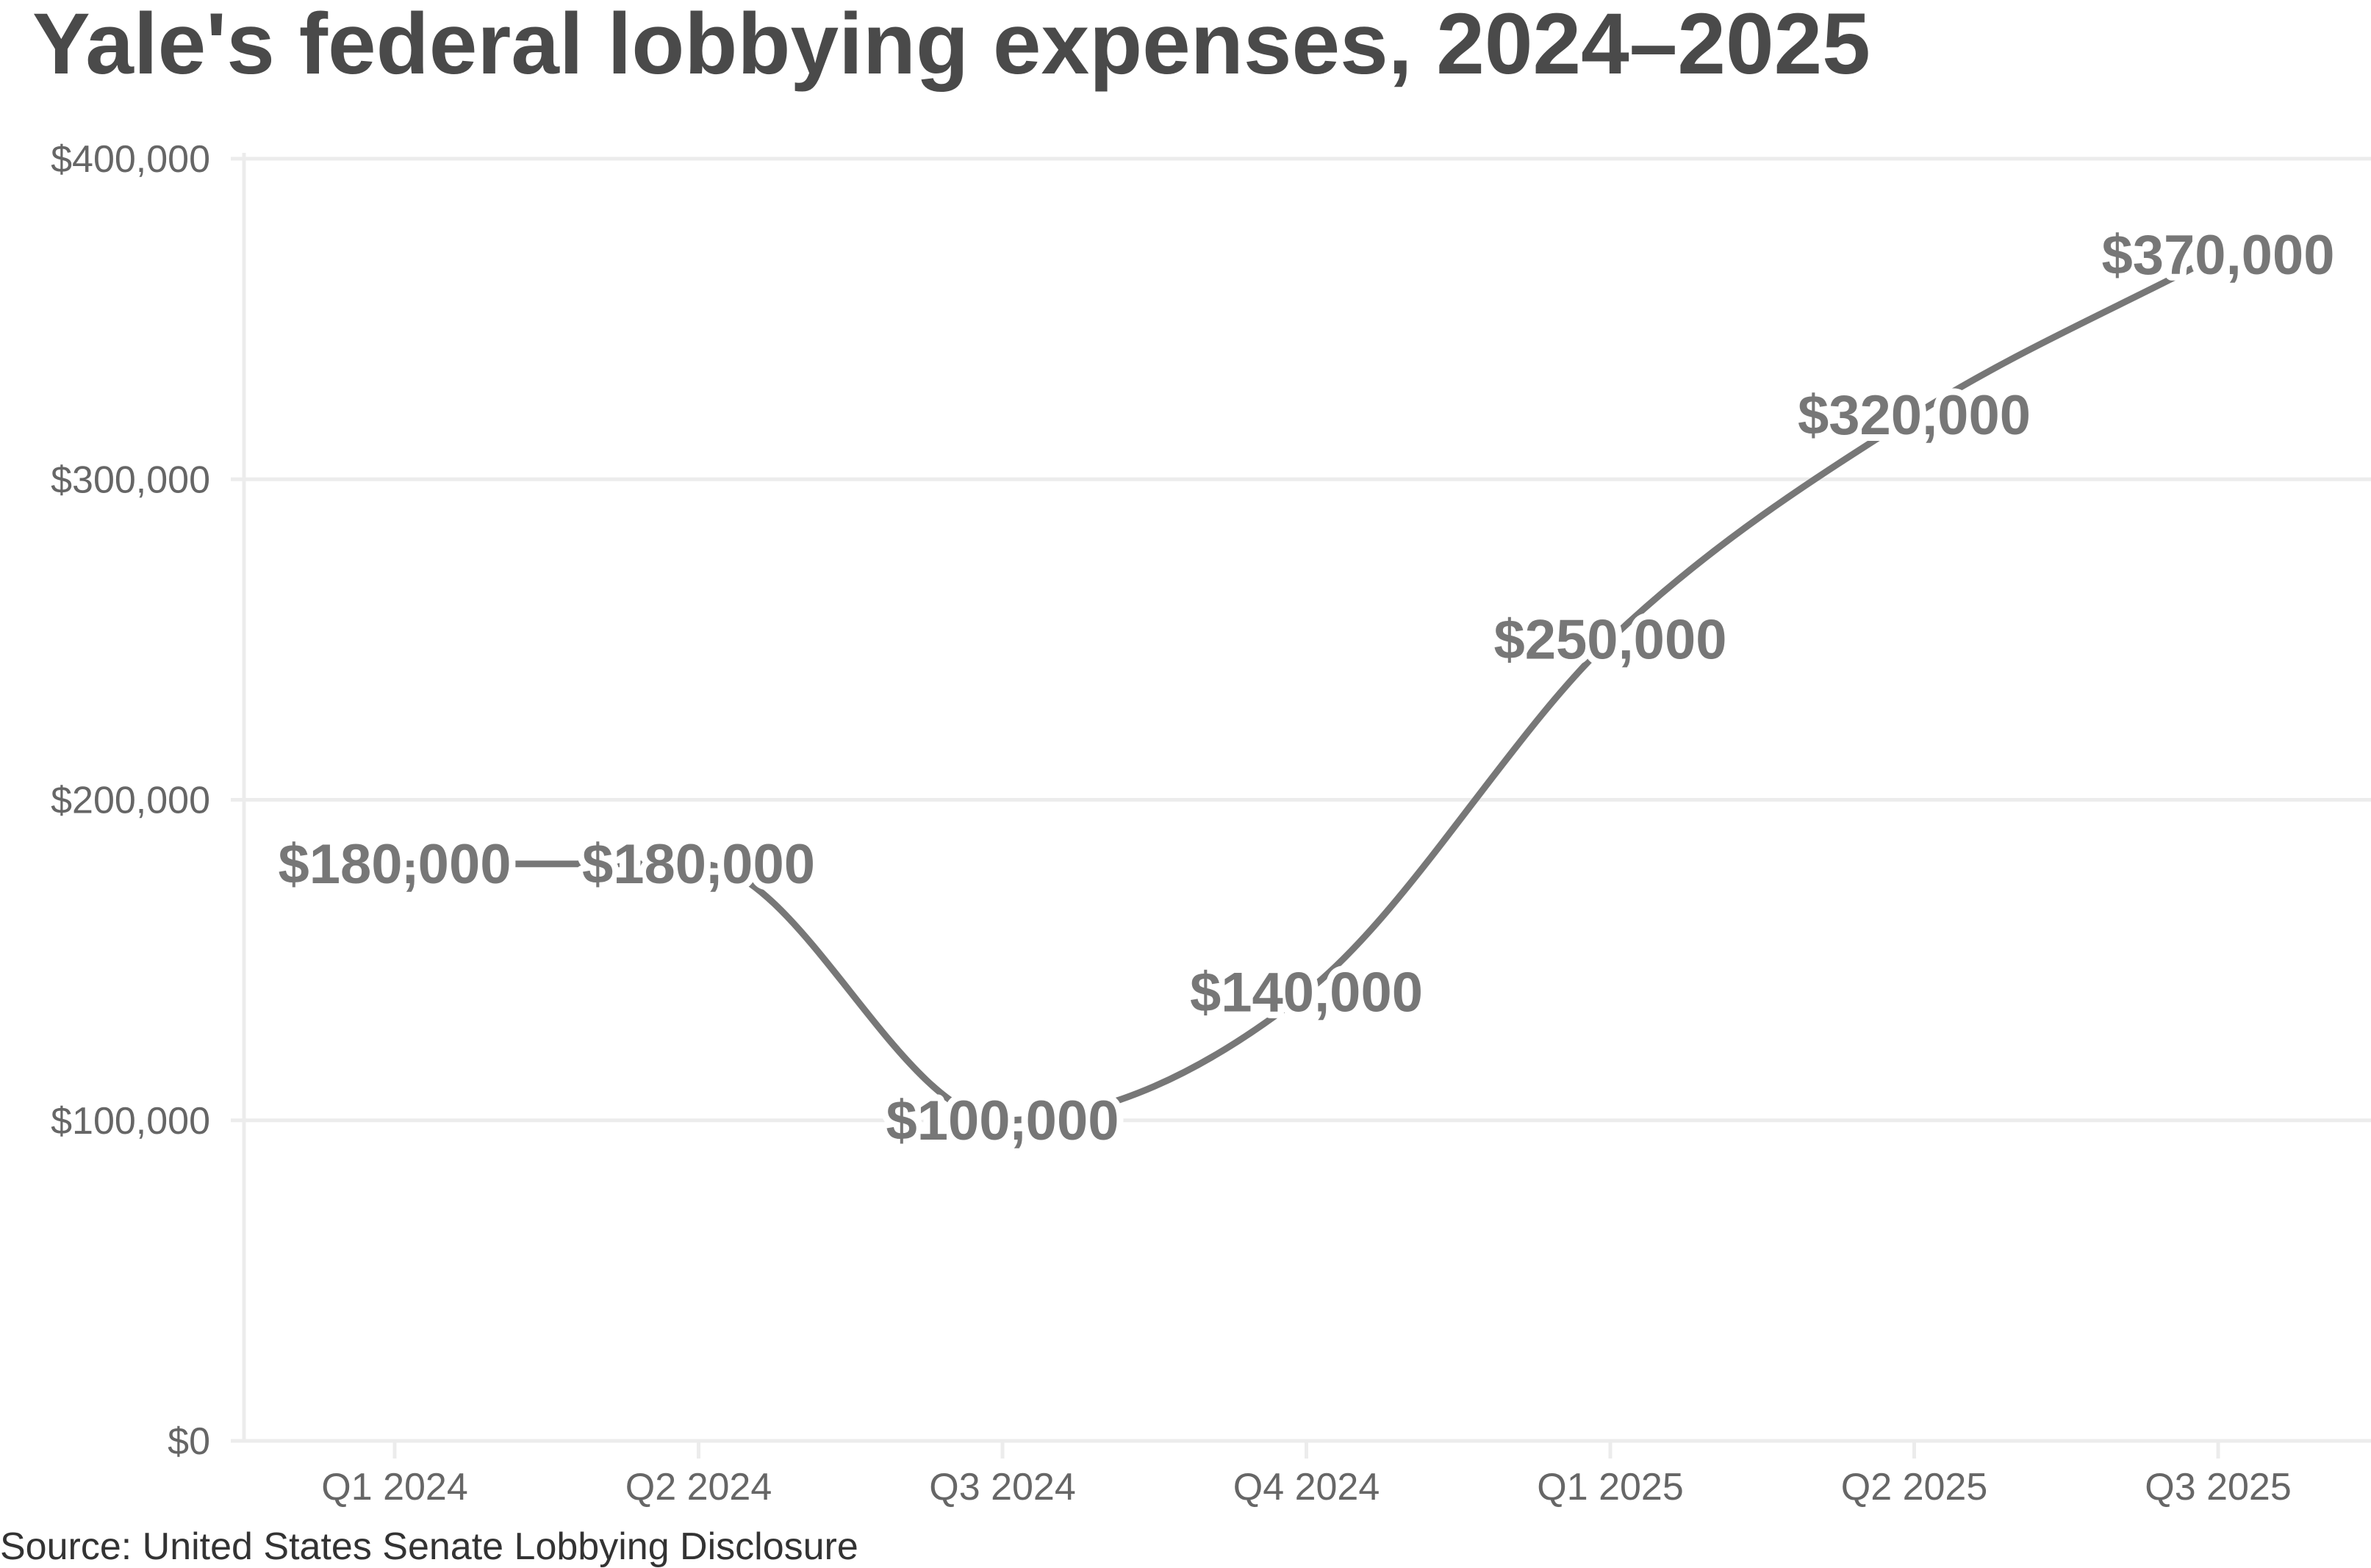 This screenshot has width=2371, height=1568. Describe the element at coordinates (130, 479) in the screenshot. I see `y-tick-label: $300,000` at that location.